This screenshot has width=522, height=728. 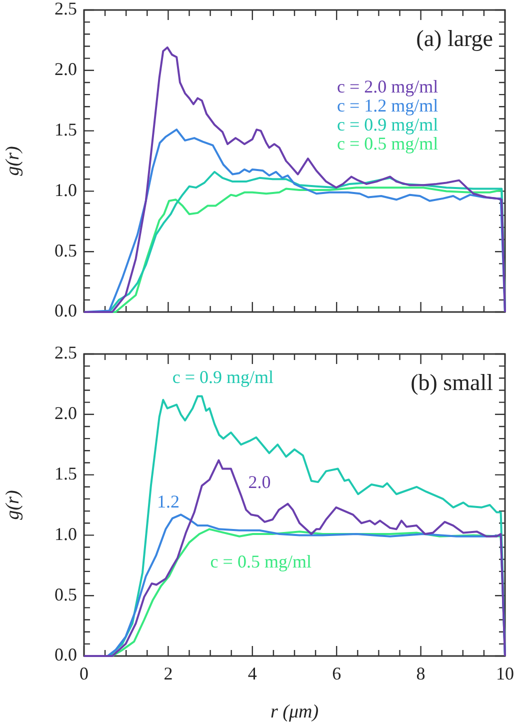 What do you see at coordinates (387, 106) in the screenshot?
I see `text: c = 1.2 mg/ml` at bounding box center [387, 106].